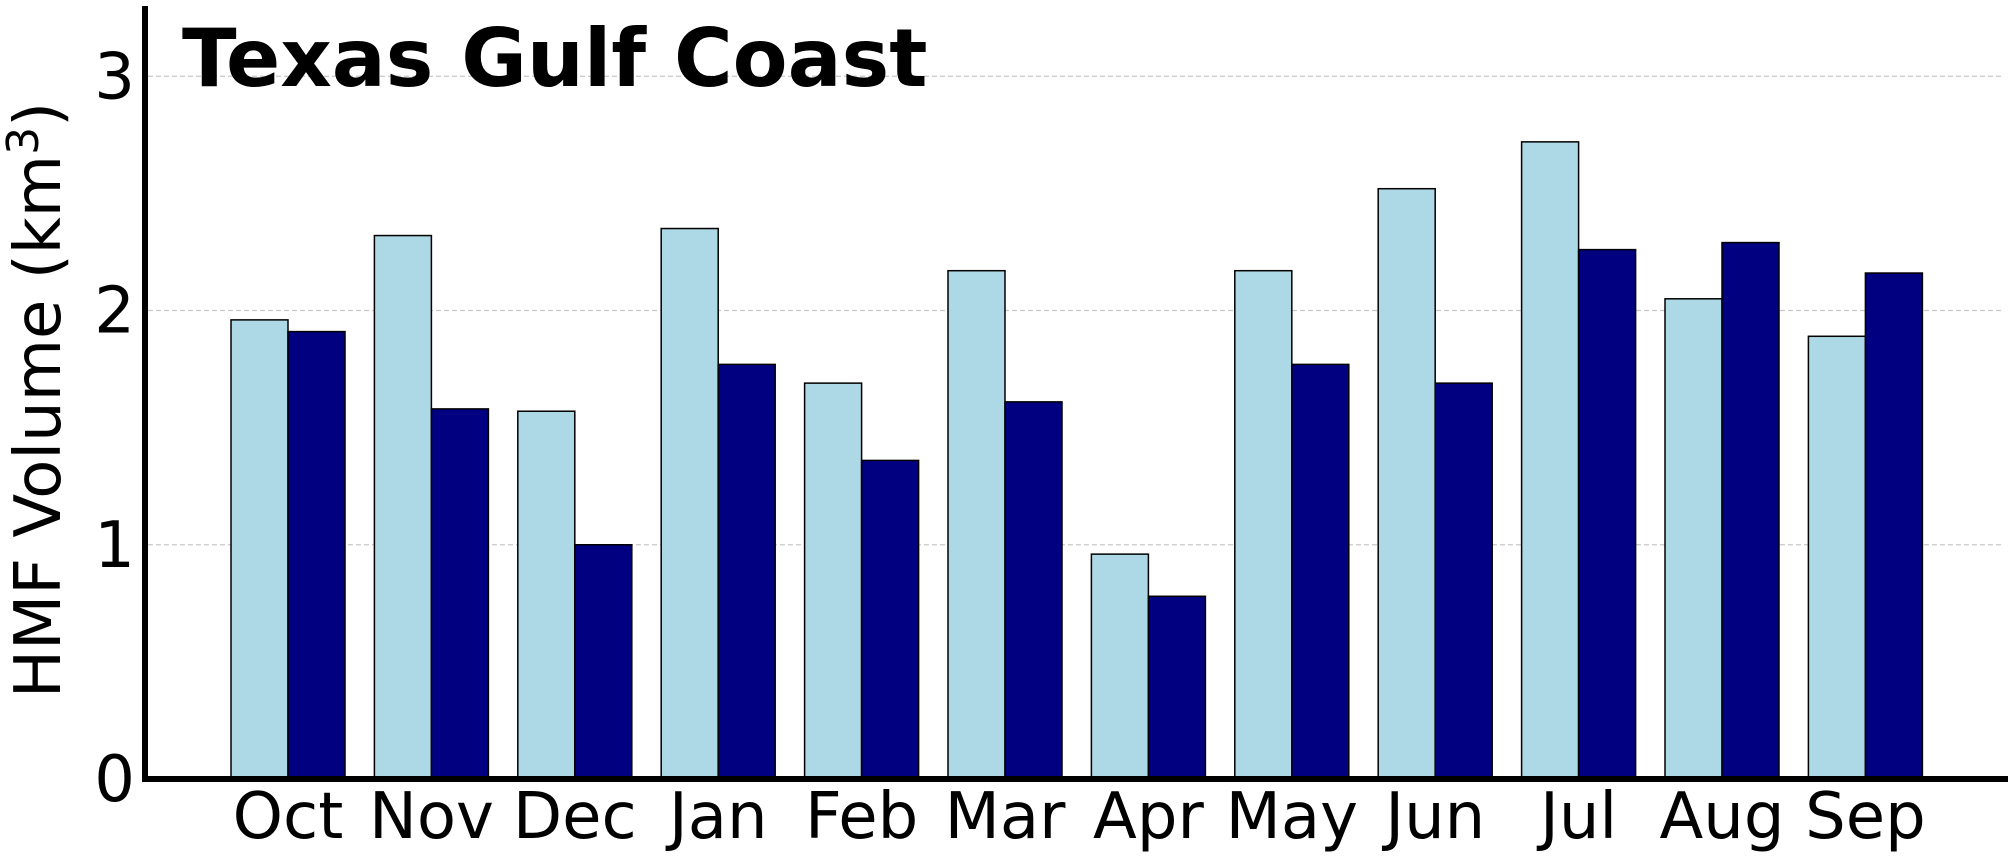 The height and width of the screenshot is (863, 2015). Describe the element at coordinates (114, 428) in the screenshot. I see `y-tick-labels: 0 1 2 3` at that location.